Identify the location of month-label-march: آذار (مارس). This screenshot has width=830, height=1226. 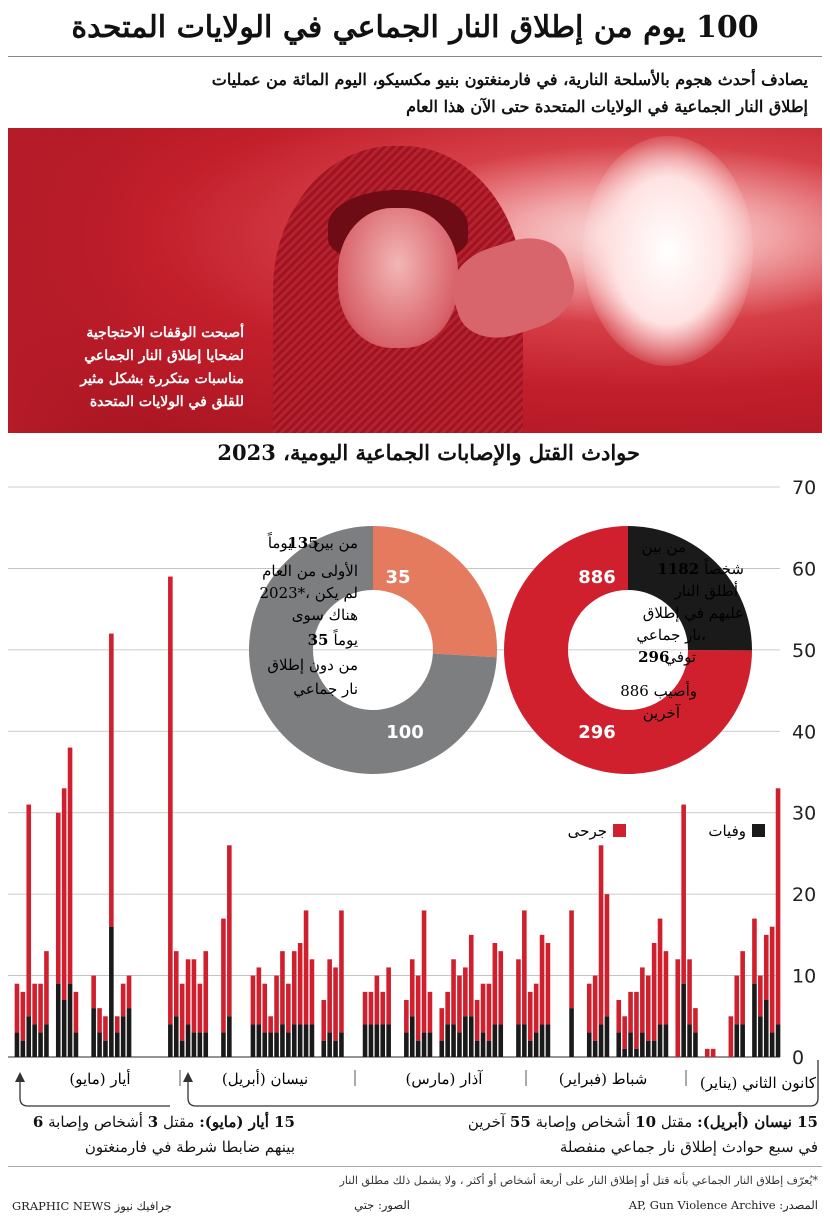
(445, 1079).